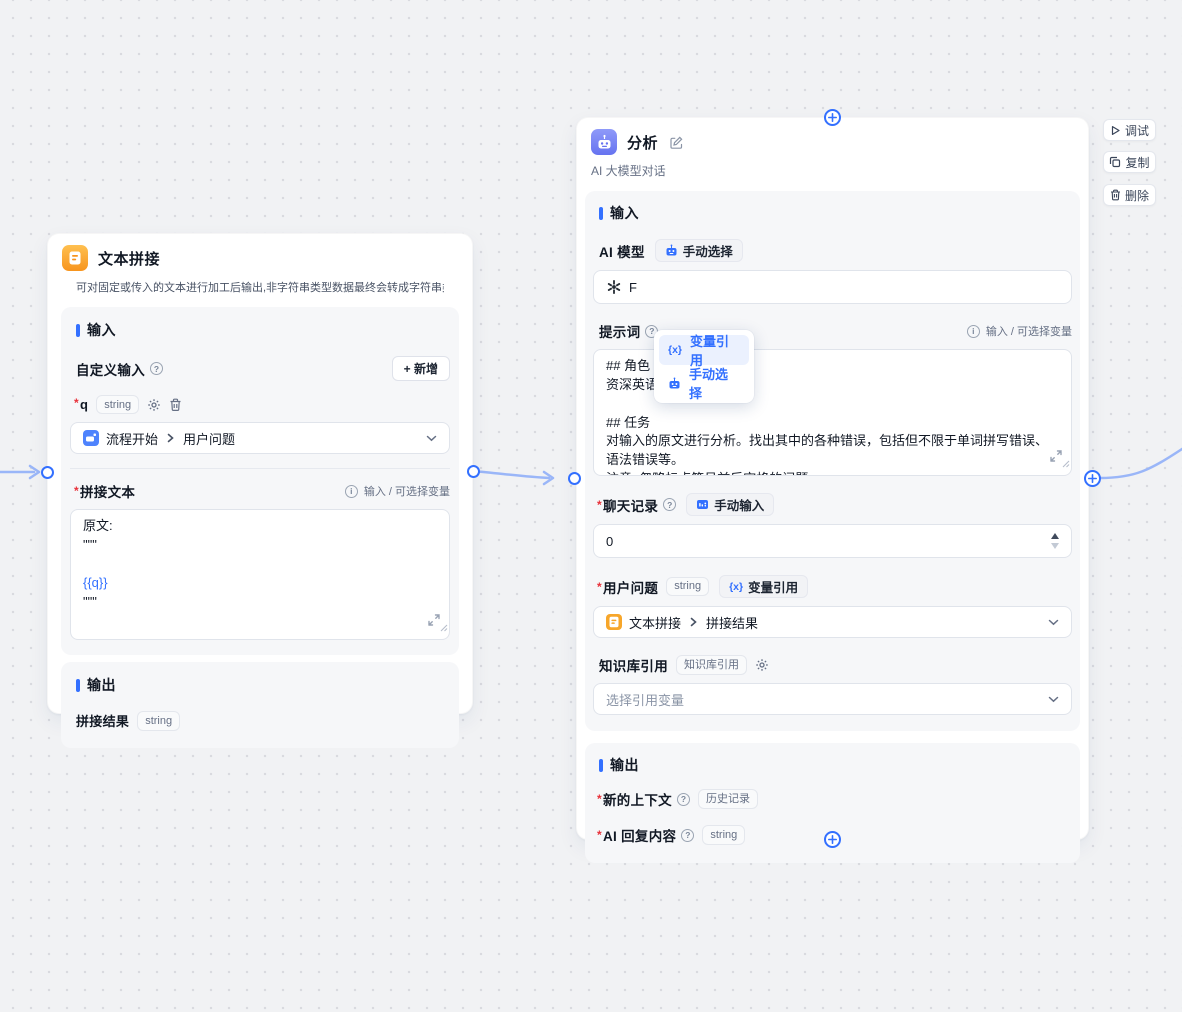 This screenshot has width=1182, height=1012. Describe the element at coordinates (91, 438) in the screenshot. I see `flow-start-icon` at that location.